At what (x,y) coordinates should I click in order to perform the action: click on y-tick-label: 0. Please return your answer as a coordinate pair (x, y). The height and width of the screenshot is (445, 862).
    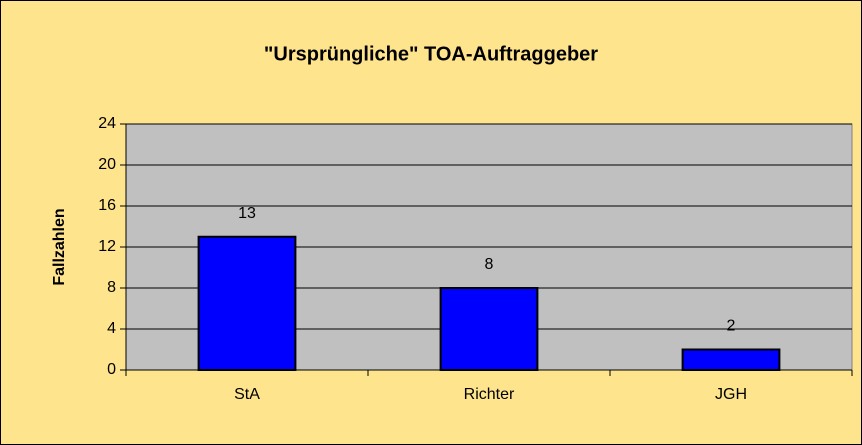
    Looking at the image, I should click on (111, 369).